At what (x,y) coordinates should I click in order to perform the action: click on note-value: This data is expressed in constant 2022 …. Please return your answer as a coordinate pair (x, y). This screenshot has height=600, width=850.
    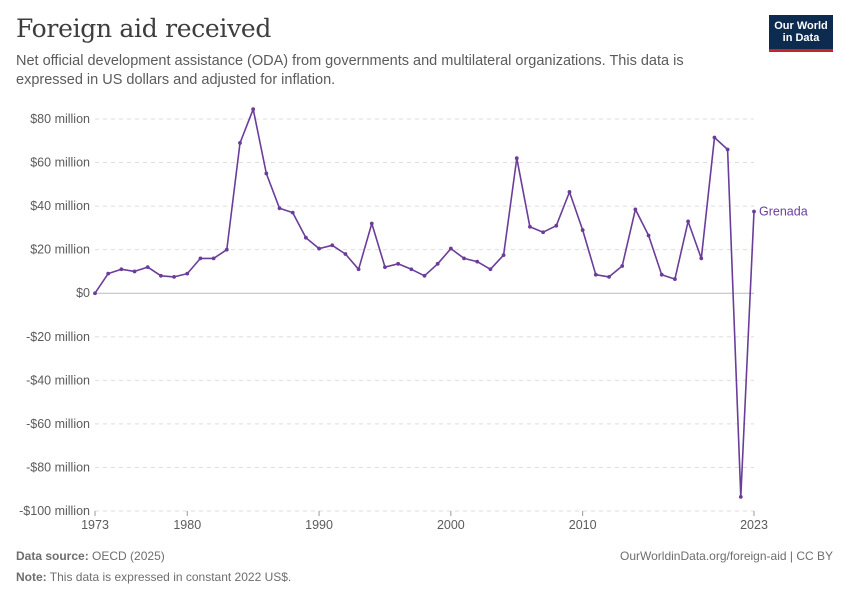
    Looking at the image, I should click on (170, 577).